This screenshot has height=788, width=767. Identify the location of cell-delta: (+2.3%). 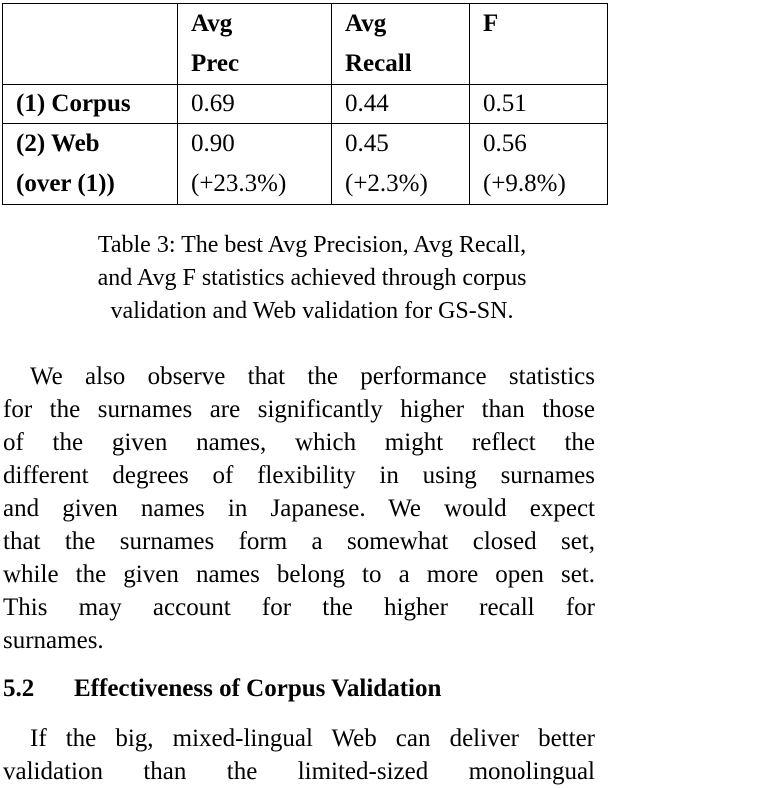
(386, 183).